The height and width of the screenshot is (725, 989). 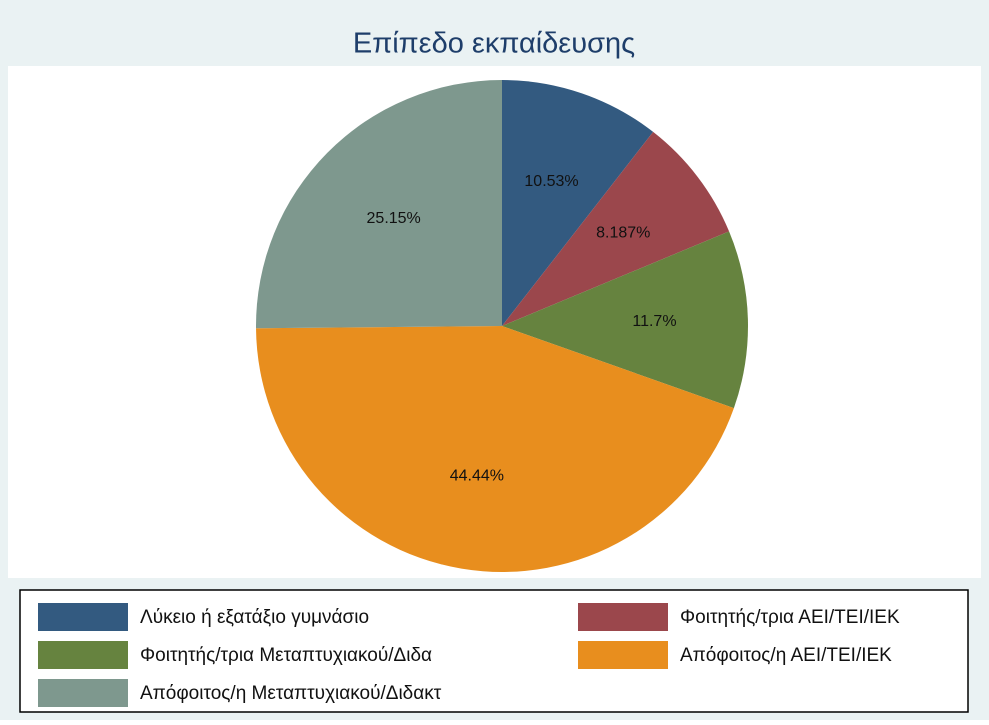 What do you see at coordinates (551, 181) in the screenshot?
I see `slice-label: 10.53%` at bounding box center [551, 181].